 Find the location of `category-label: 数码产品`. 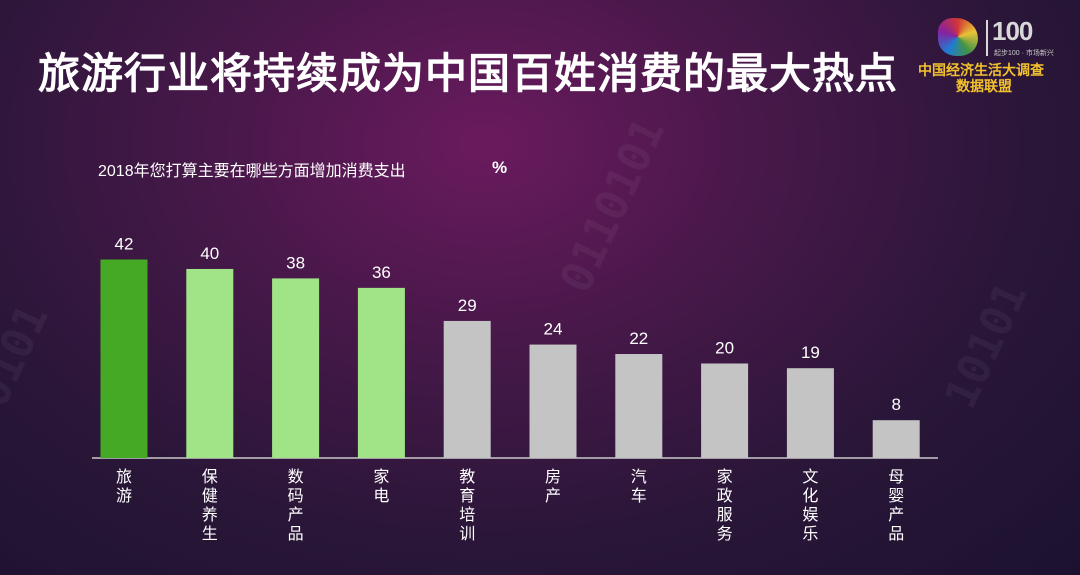

category-label: 数码产品 is located at coordinates (296, 505).